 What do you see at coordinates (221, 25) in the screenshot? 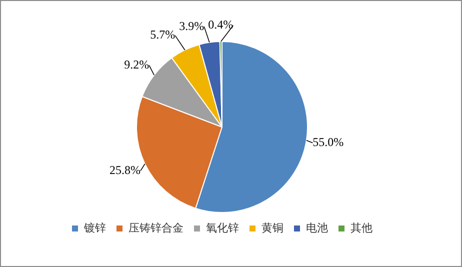
I see `data-label: 0.4%` at bounding box center [221, 25].